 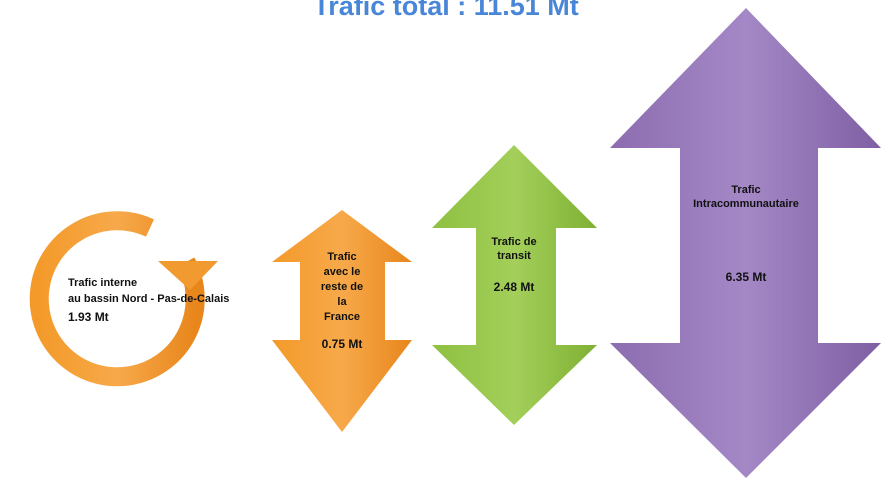 What do you see at coordinates (342, 287) in the screenshot?
I see `item-label: reste de` at bounding box center [342, 287].